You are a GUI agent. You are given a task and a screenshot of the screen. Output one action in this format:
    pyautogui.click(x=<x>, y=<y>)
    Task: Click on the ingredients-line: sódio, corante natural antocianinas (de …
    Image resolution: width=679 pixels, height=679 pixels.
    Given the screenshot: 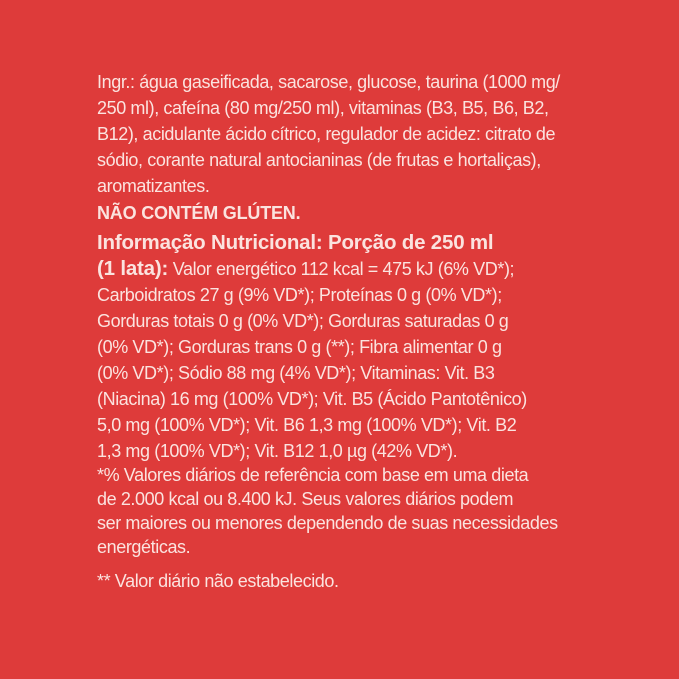 What is the action you would take?
    pyautogui.click(x=319, y=160)
    